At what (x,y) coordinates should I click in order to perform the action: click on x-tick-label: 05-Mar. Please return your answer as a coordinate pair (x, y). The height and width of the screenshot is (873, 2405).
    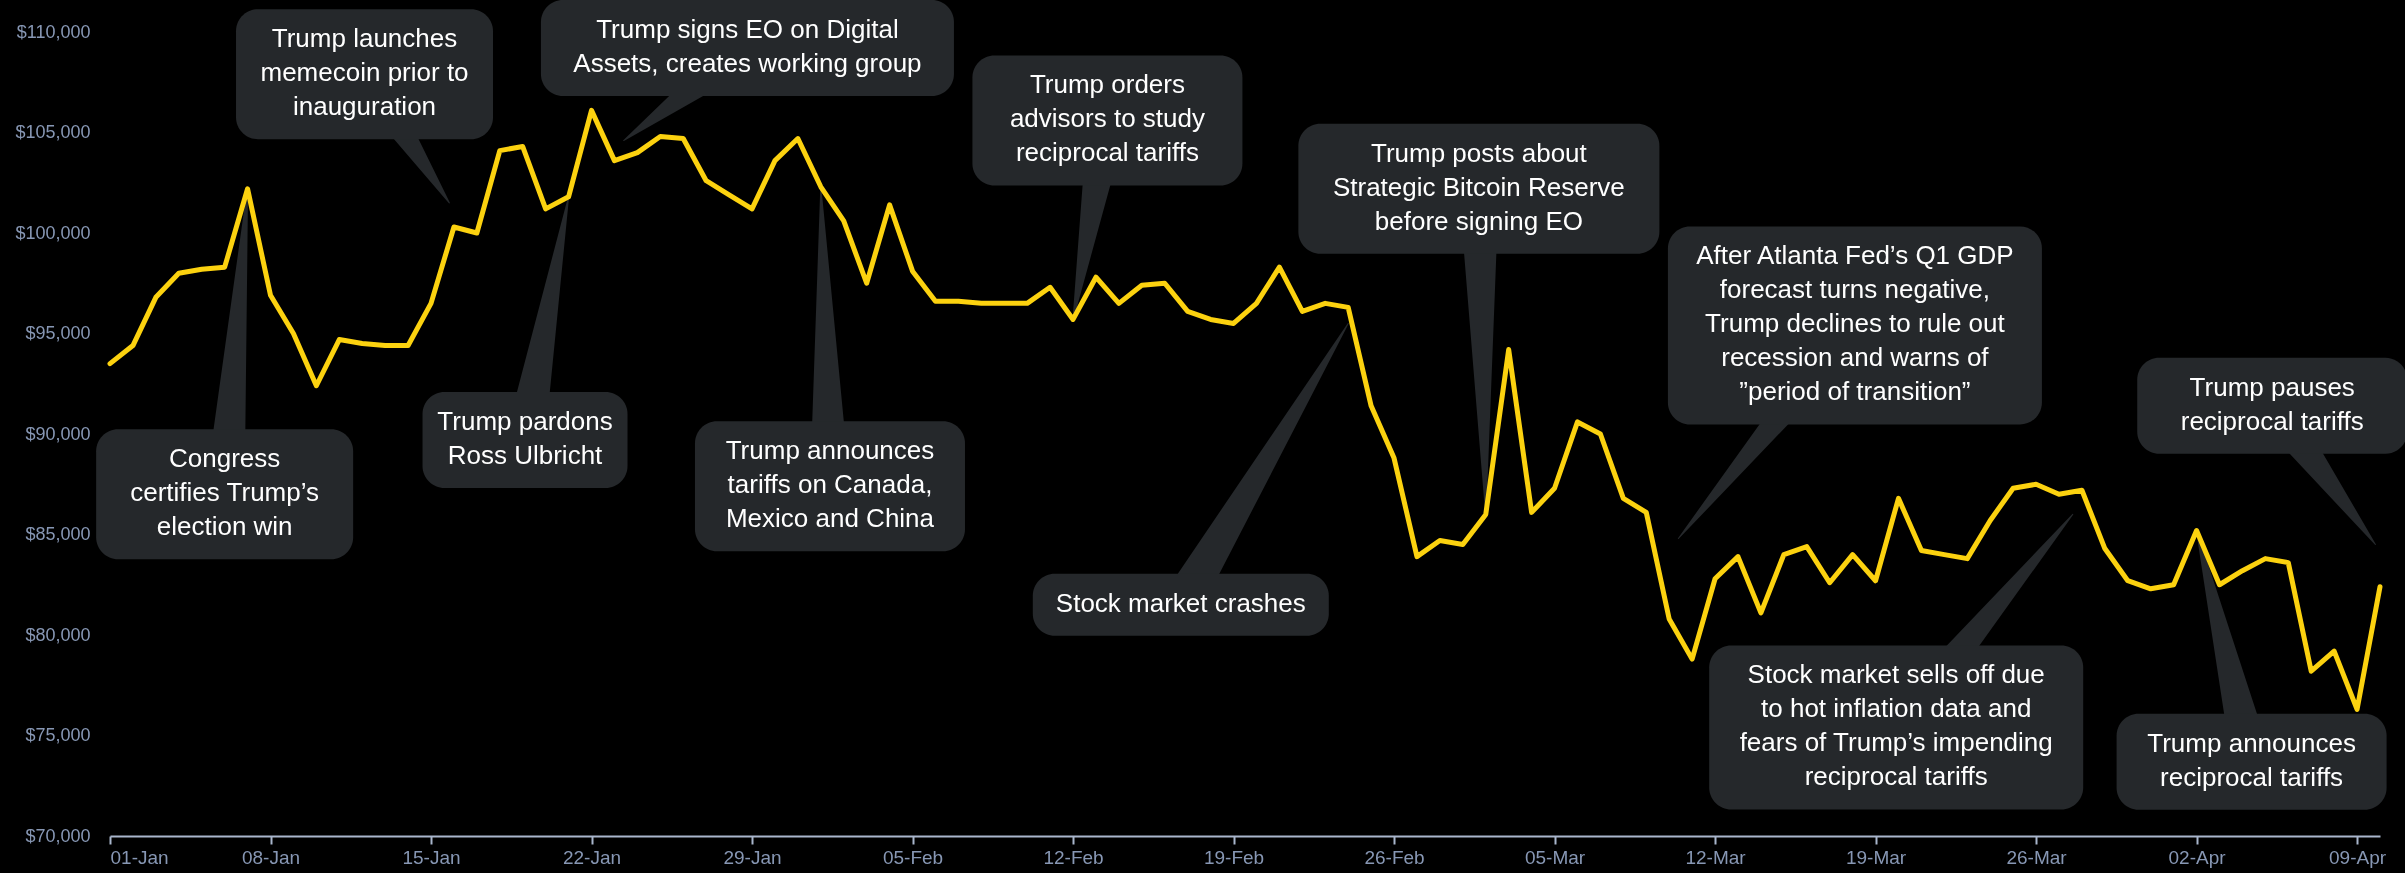
    Looking at the image, I should click on (1555, 857).